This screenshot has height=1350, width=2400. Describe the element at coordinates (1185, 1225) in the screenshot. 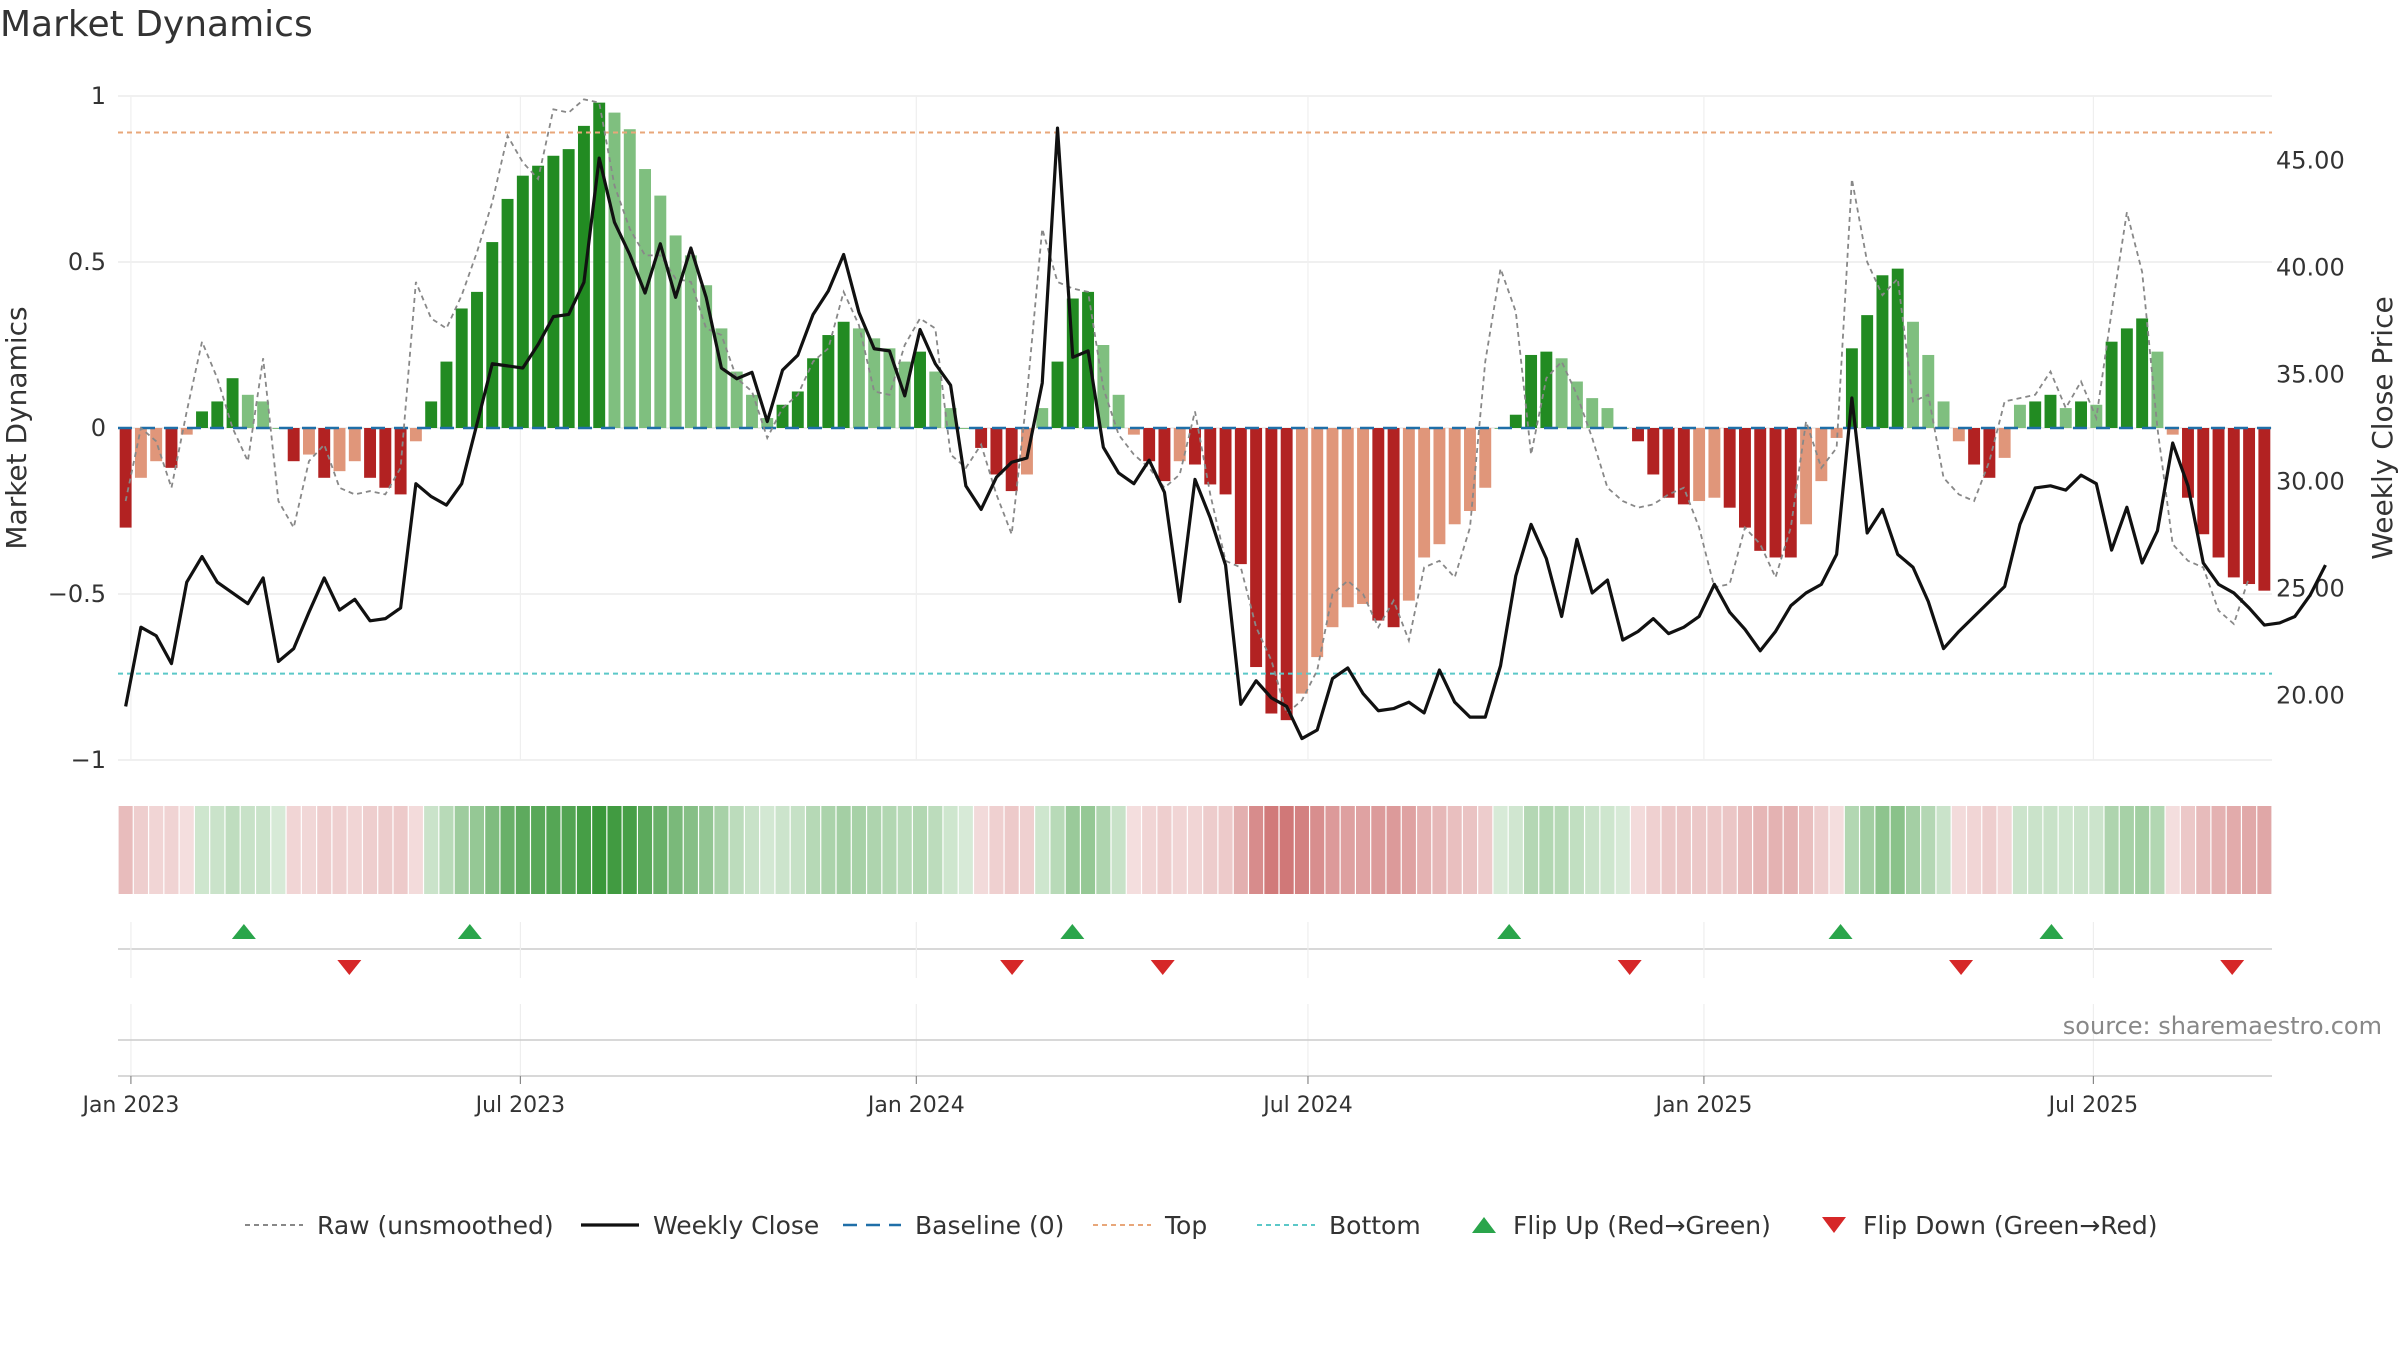

I see `legend-label: Top` at that location.